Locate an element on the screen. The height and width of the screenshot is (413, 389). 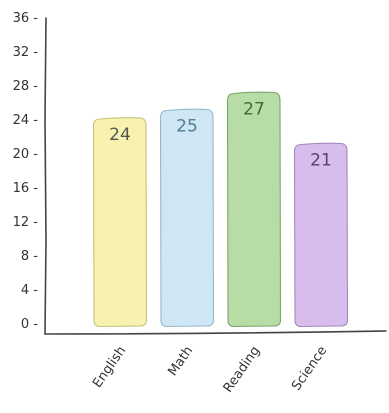
value-label-reading: 27 is located at coordinates (254, 110).